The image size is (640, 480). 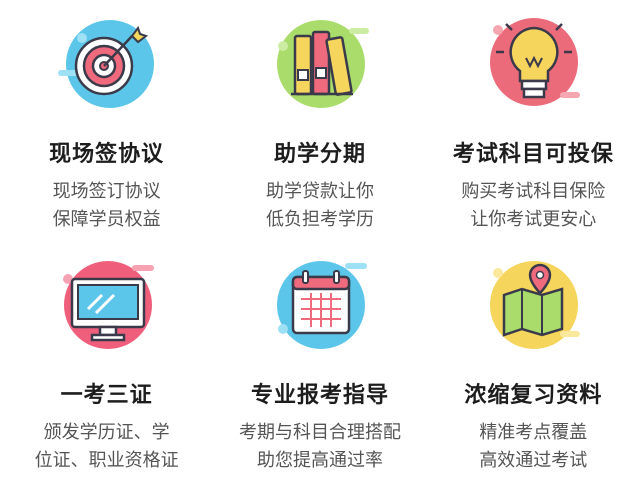 What do you see at coordinates (533, 154) in the screenshot?
I see `feature-title: 考试科目可投保` at bounding box center [533, 154].